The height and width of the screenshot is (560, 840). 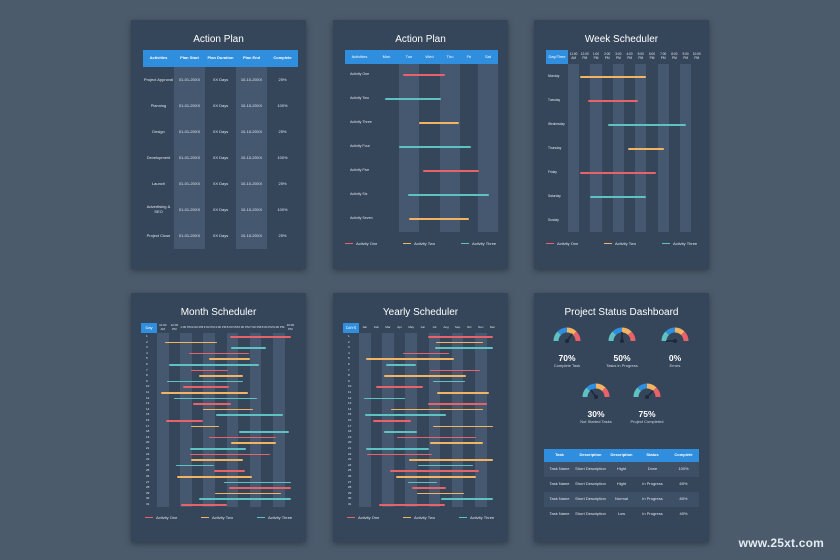 What do you see at coordinates (351, 328) in the screenshot?
I see `table-header-cell: DAYS` at bounding box center [351, 328].